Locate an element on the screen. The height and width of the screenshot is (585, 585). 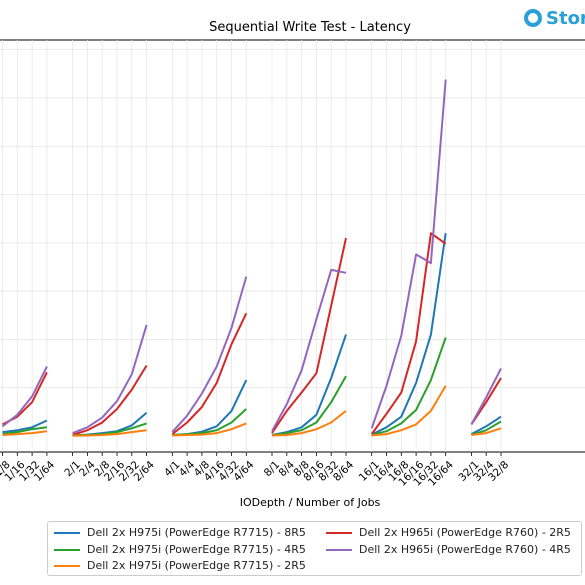
legend-label: Dell 2x H965i (PowerEdge R760) - 2R5 is located at coordinates (465, 532).